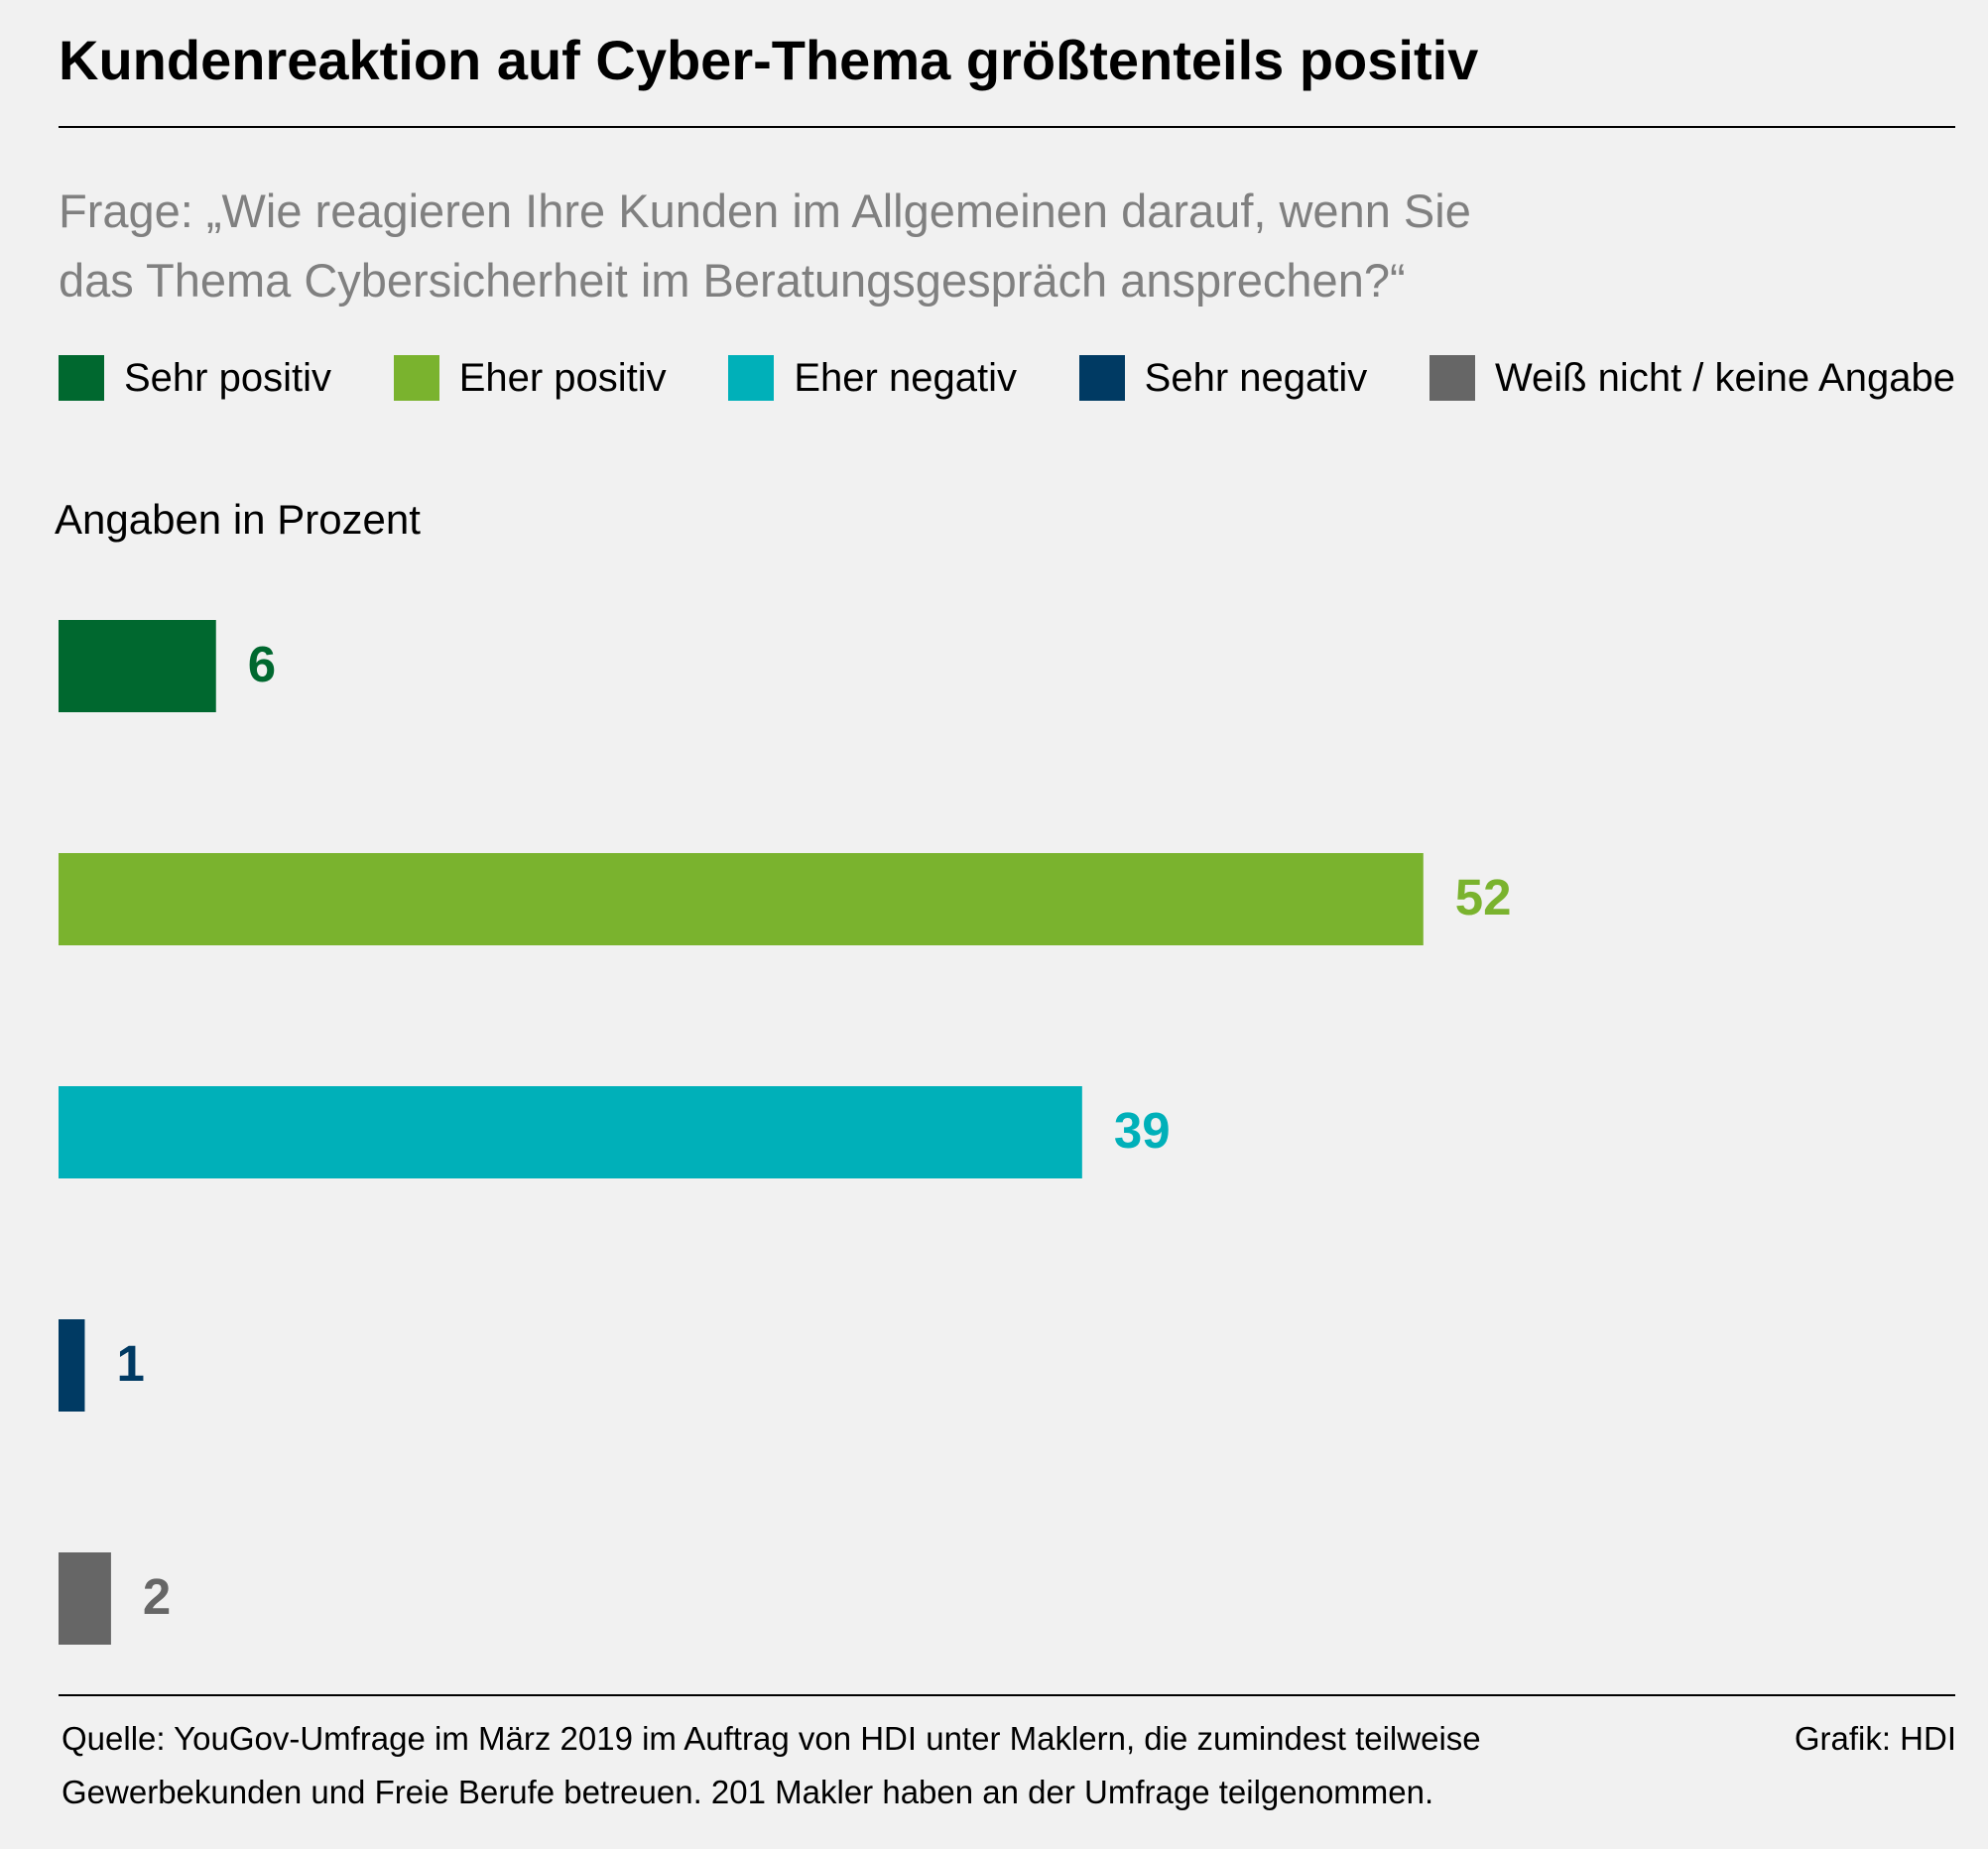 The image size is (1988, 1849). Describe the element at coordinates (562, 378) in the screenshot. I see `legend-label: Eher positiv` at that location.